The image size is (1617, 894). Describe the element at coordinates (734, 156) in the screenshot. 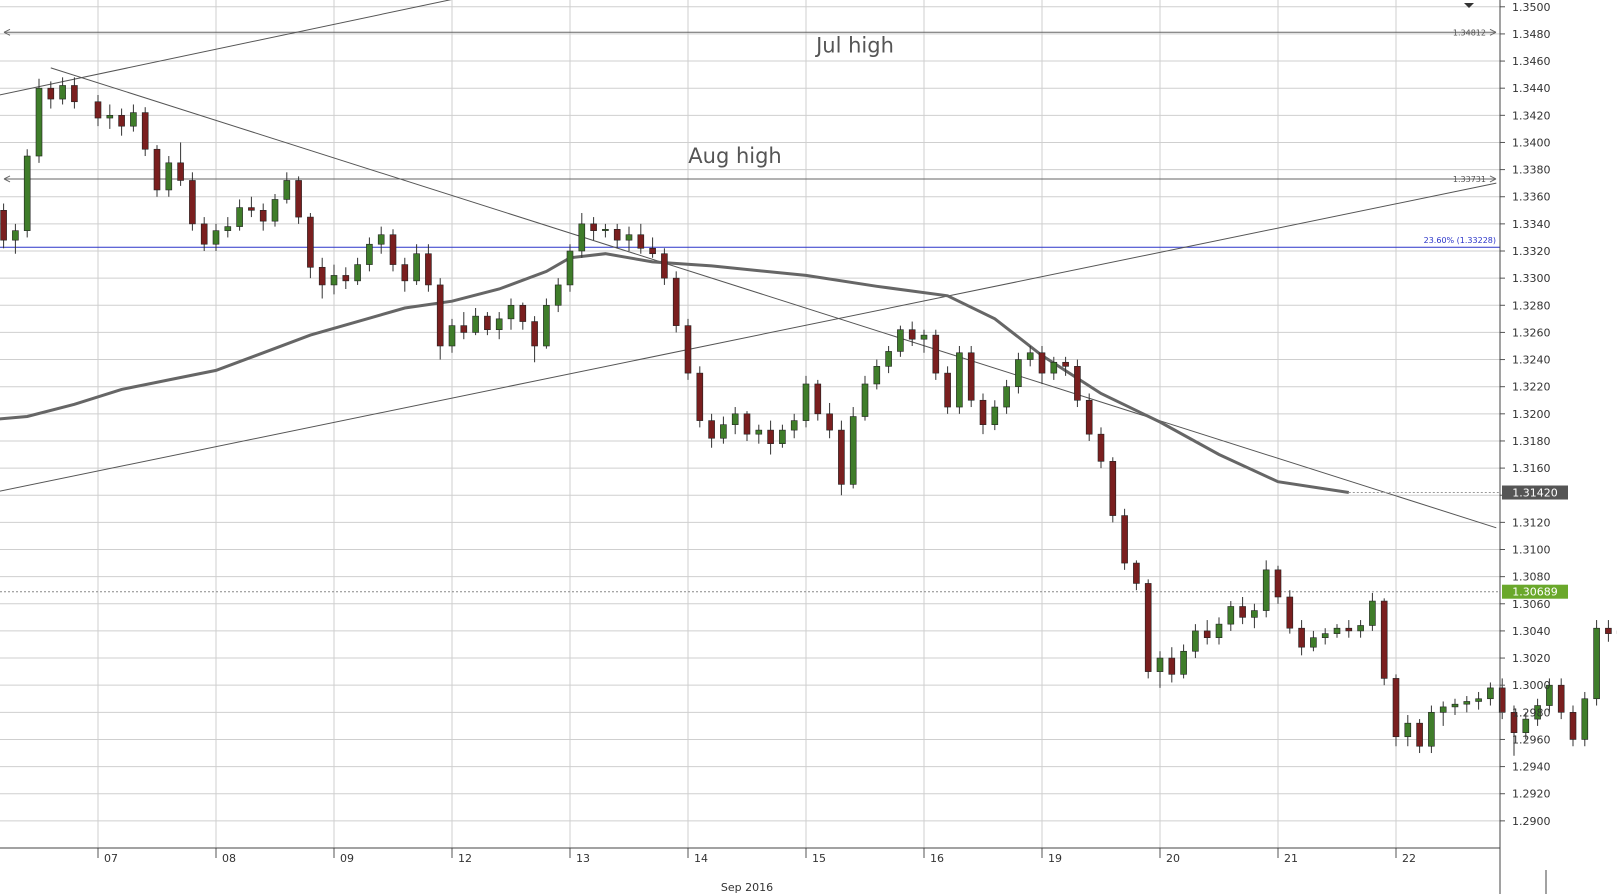

I see `aug-high-label: Aug high` at that location.